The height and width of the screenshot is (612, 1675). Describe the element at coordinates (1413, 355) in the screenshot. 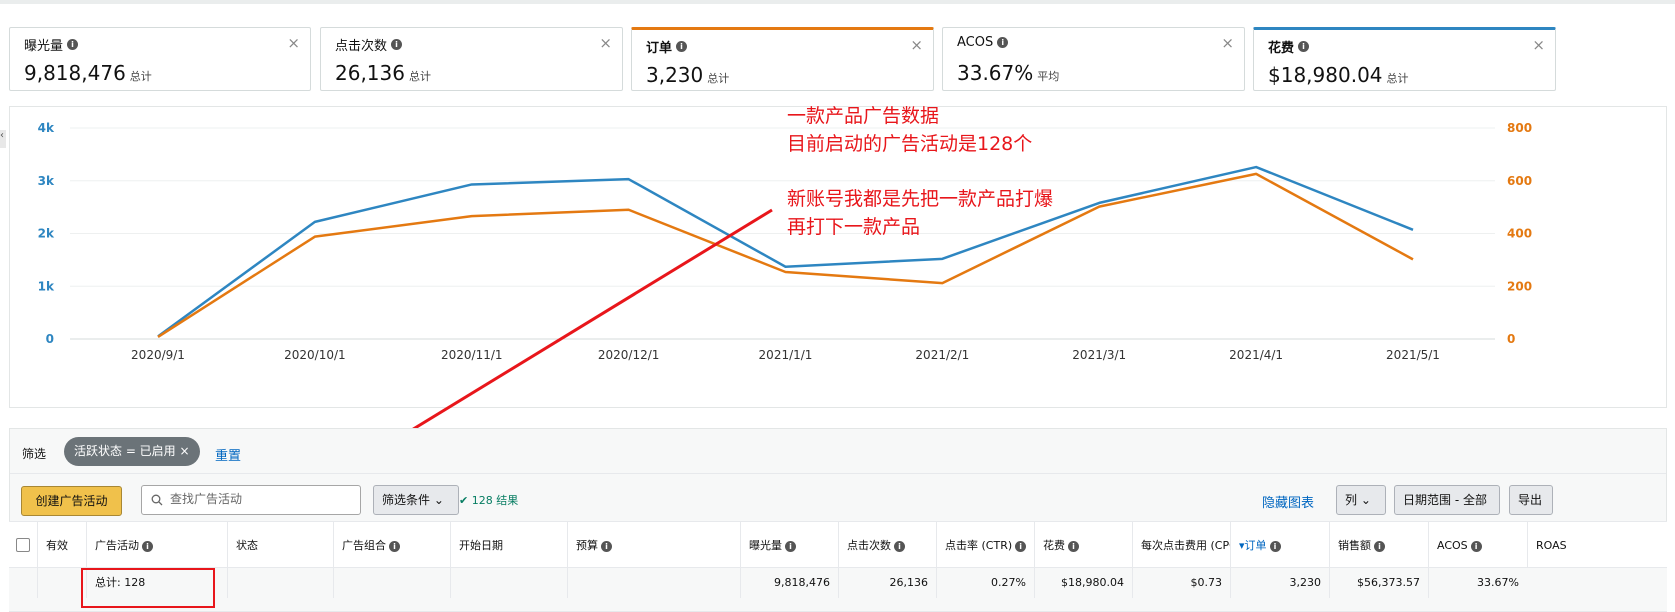

I see `x-axis-tick: 2021/5/1` at that location.